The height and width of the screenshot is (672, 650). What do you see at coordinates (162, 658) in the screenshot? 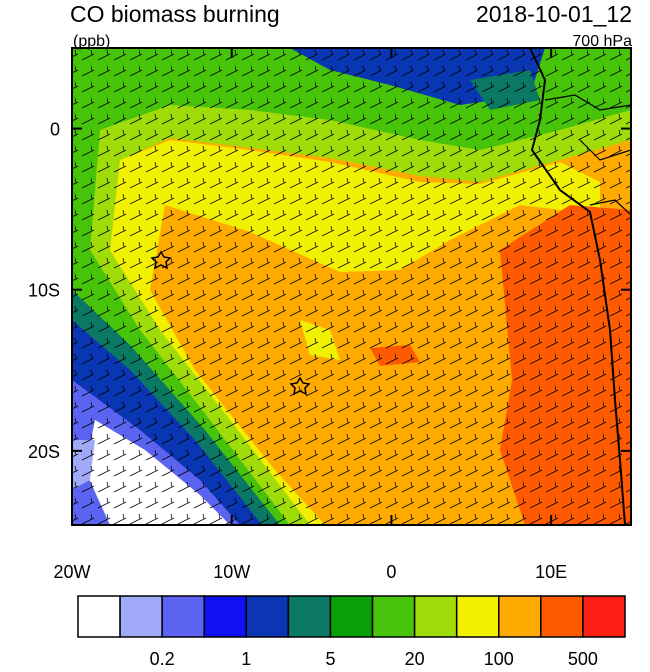
I see `colorbar-label: 0.2` at bounding box center [162, 658].